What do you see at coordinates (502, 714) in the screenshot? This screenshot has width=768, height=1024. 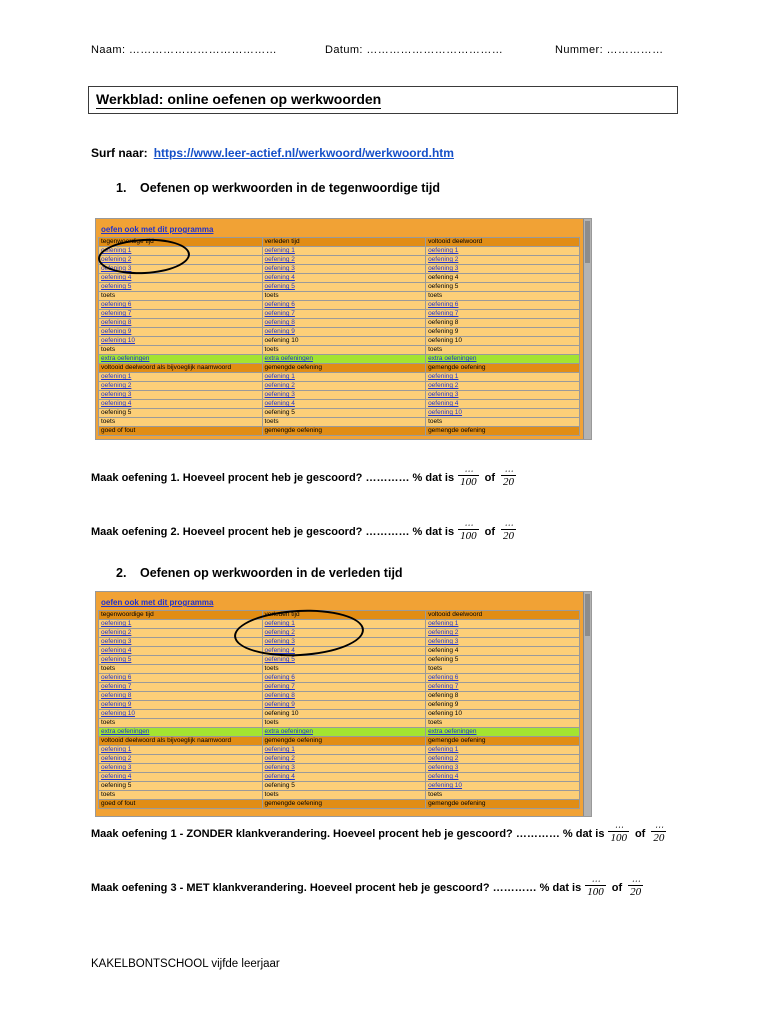 I see `screenshot-text-cell: oefening 10` at bounding box center [502, 714].